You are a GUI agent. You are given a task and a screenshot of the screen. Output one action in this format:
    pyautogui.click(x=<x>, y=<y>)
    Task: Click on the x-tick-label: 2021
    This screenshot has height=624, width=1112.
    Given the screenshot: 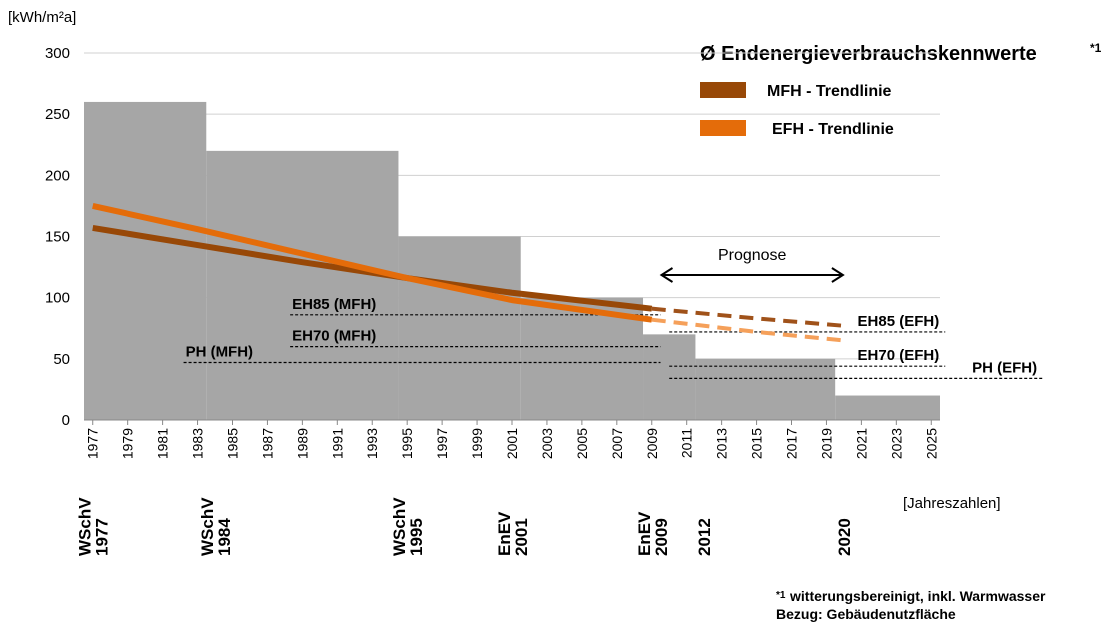 What is the action you would take?
    pyautogui.click(x=861, y=443)
    